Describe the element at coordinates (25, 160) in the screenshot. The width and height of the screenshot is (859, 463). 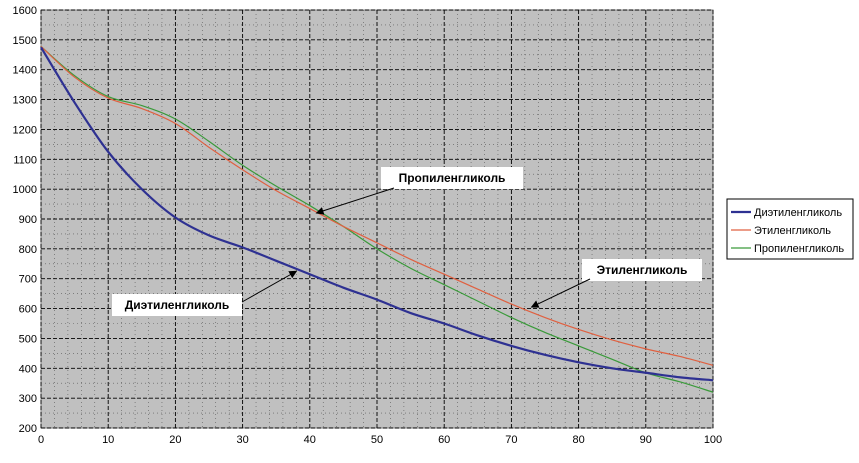
I see `y-tick-label: 1100` at that location.